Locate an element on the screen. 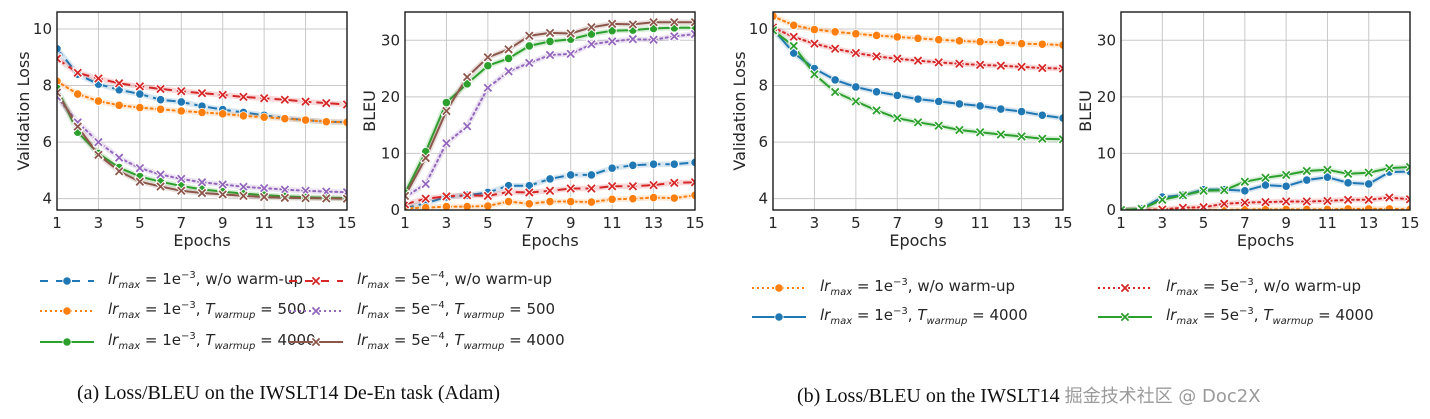  legend-entry: lrmax = 5e−4, w/o warm-up is located at coordinates (419, 280).